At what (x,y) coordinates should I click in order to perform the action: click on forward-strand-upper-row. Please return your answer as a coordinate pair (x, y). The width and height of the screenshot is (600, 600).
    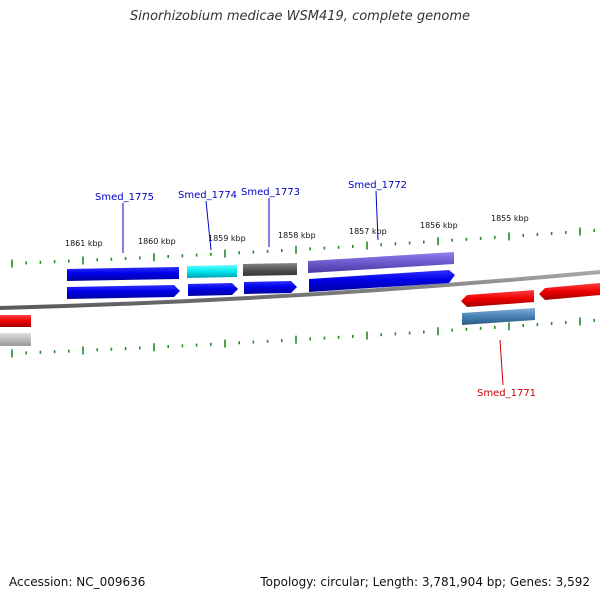
    Looking at the image, I should click on (260, 266).